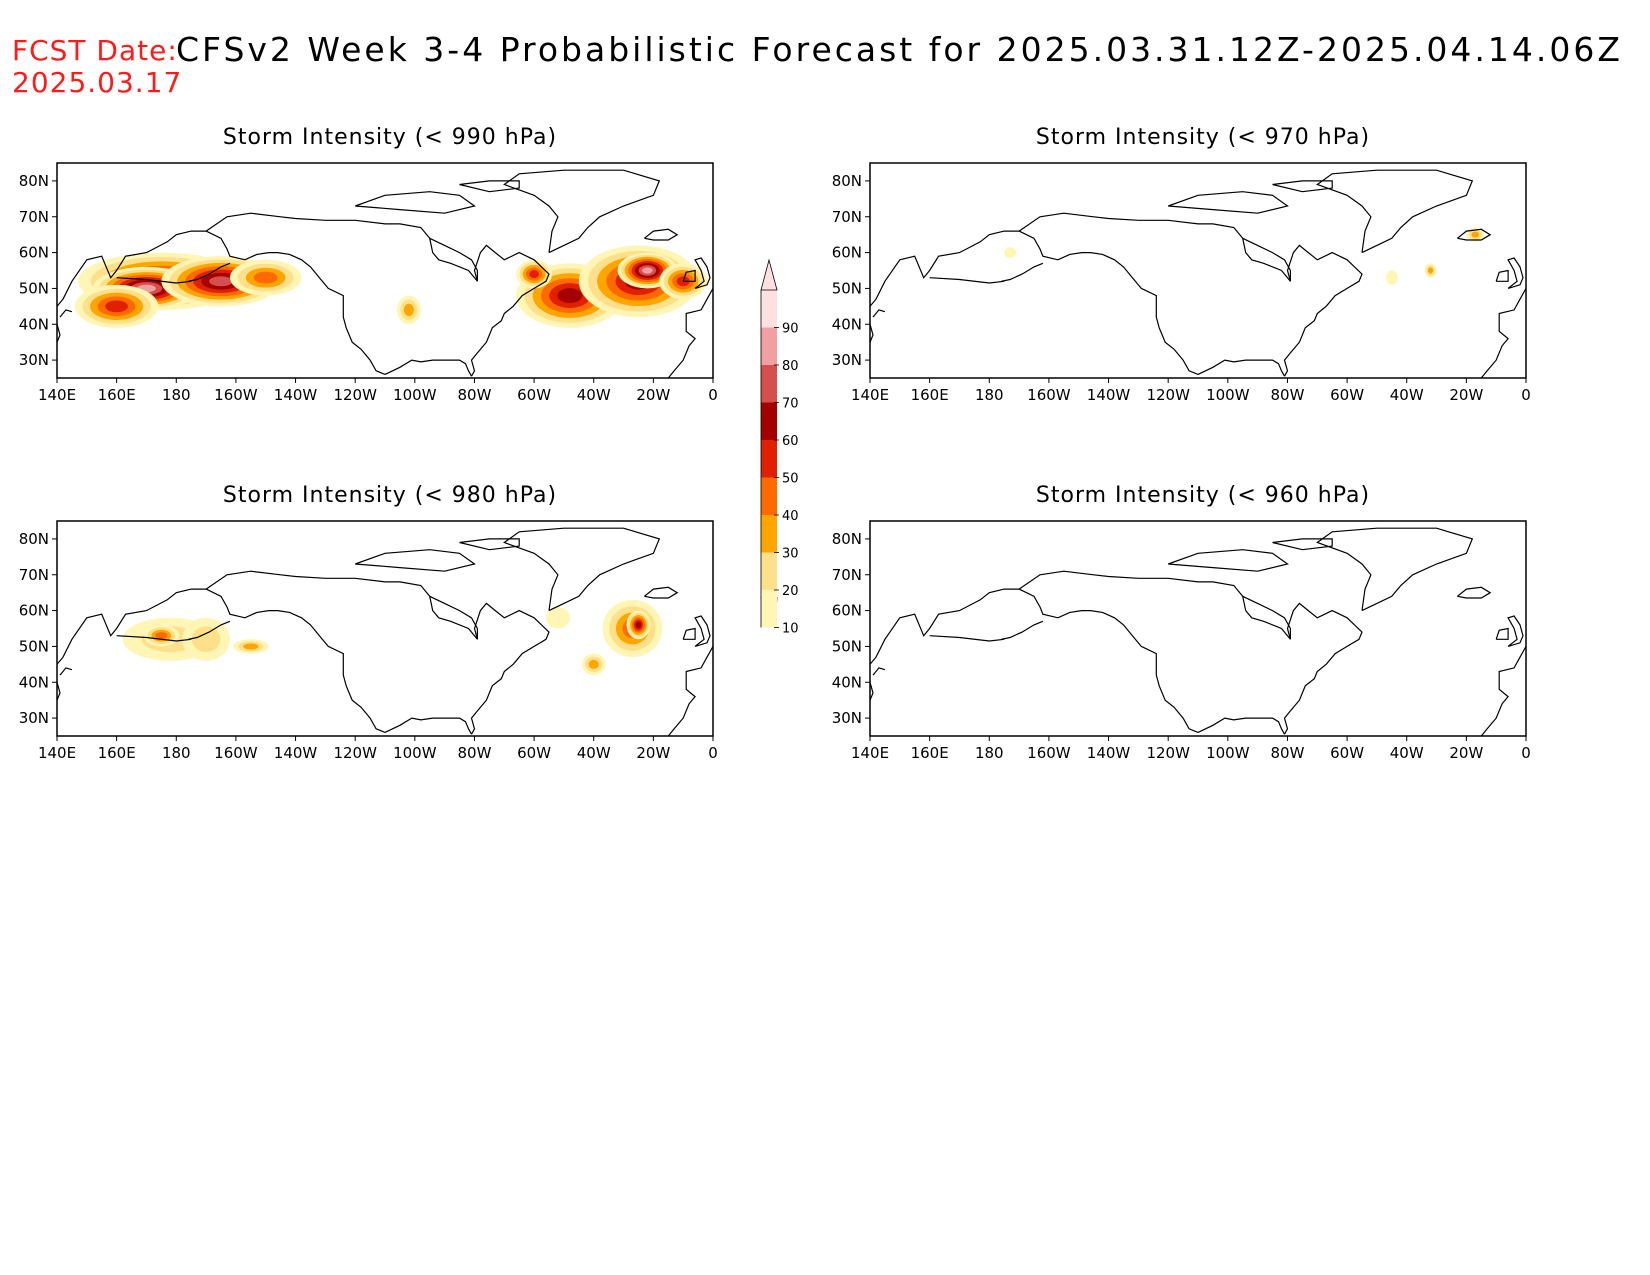 This screenshot has width=1650, height=1275. What do you see at coordinates (1203, 137) in the screenshot?
I see `panel-title-970: Storm Intensity (< 970 hPa)` at bounding box center [1203, 137].